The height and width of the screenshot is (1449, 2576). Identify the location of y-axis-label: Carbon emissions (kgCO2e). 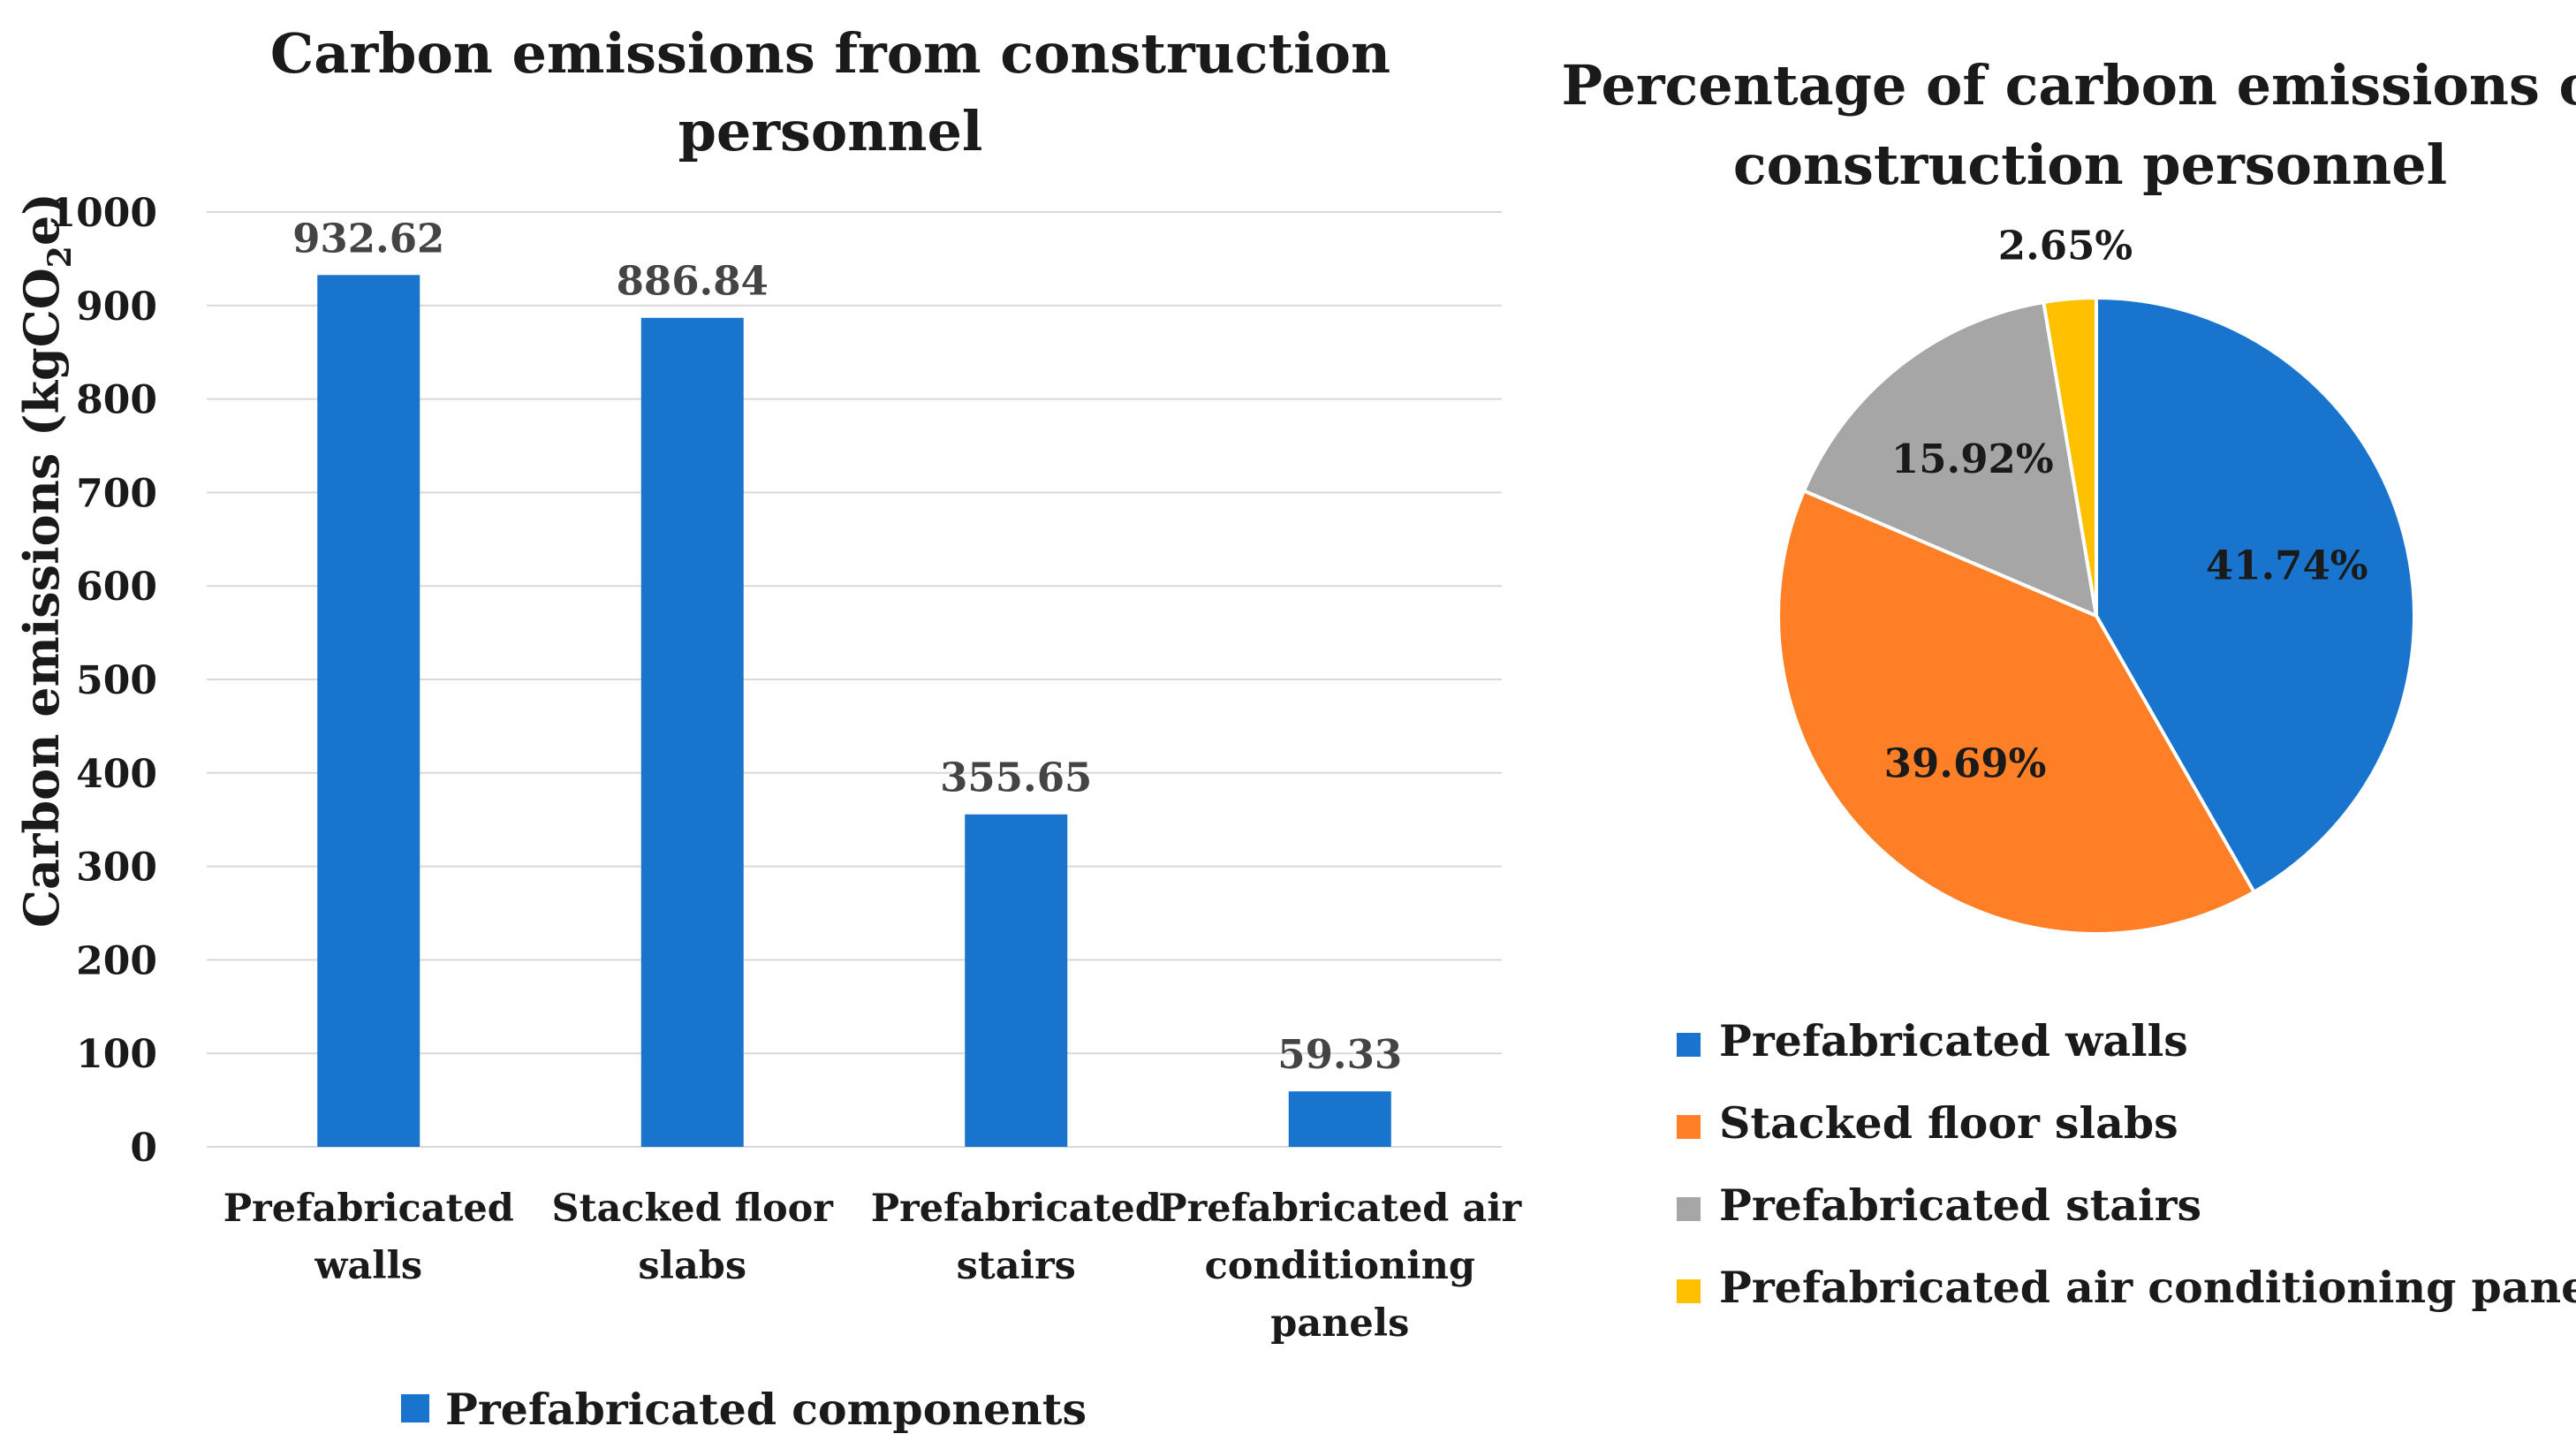
(46, 560).